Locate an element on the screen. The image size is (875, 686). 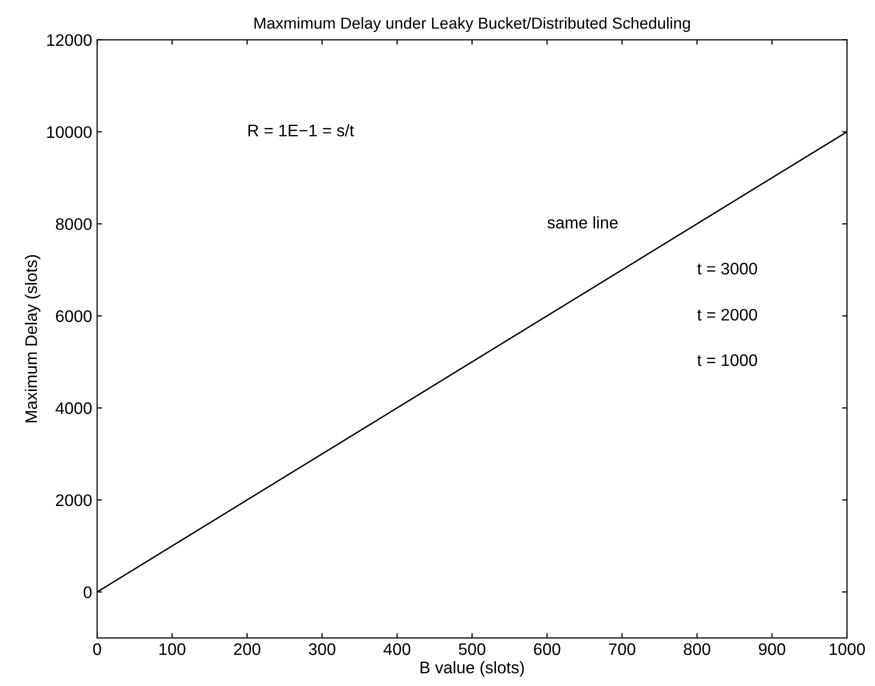
x-tick-label: 700 is located at coordinates (622, 649).